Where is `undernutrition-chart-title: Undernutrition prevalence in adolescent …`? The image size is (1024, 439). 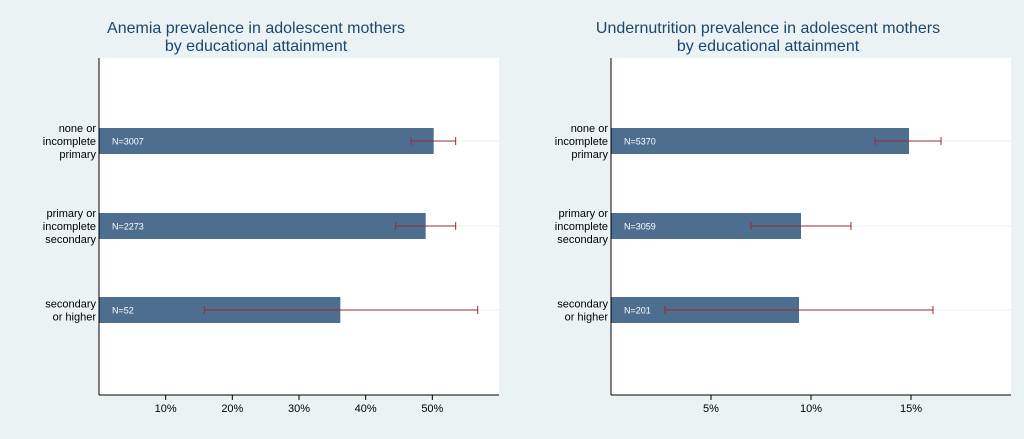
undernutrition-chart-title: Undernutrition prevalence in adolescent … is located at coordinates (768, 37).